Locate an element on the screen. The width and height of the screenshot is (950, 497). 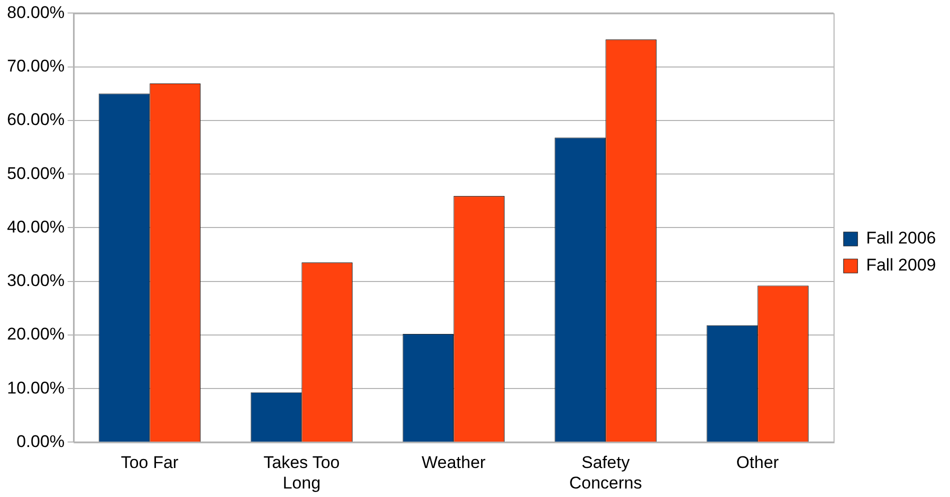
y-tick-label: 0.00% is located at coordinates (40, 441).